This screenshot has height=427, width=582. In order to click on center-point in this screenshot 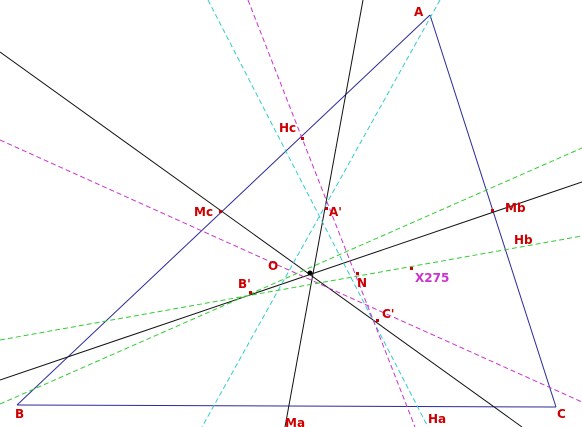, I will do `click(310, 273)`.